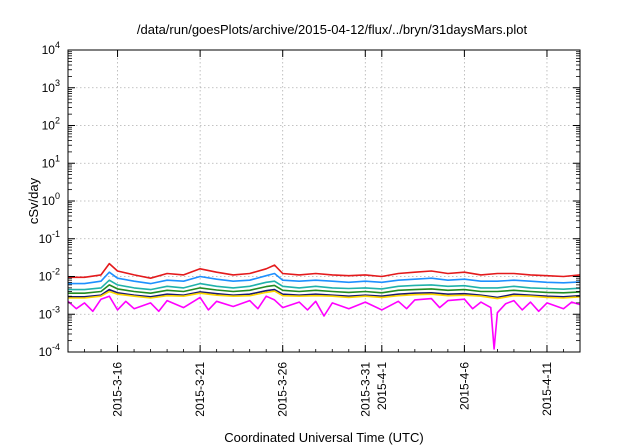 Image resolution: width=640 pixels, height=448 pixels. Describe the element at coordinates (51, 124) in the screenshot. I see `y-tick-label: 10²` at that location.